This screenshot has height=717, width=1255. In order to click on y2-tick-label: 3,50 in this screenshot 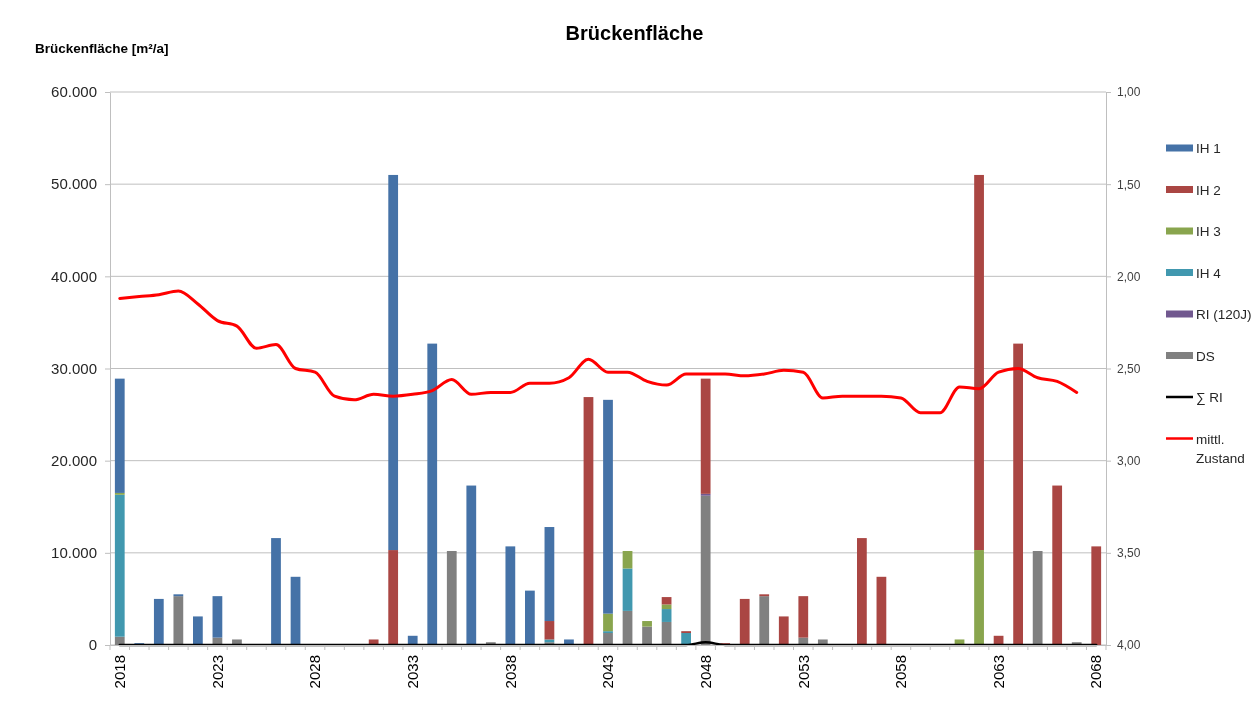, I will do `click(1129, 553)`.